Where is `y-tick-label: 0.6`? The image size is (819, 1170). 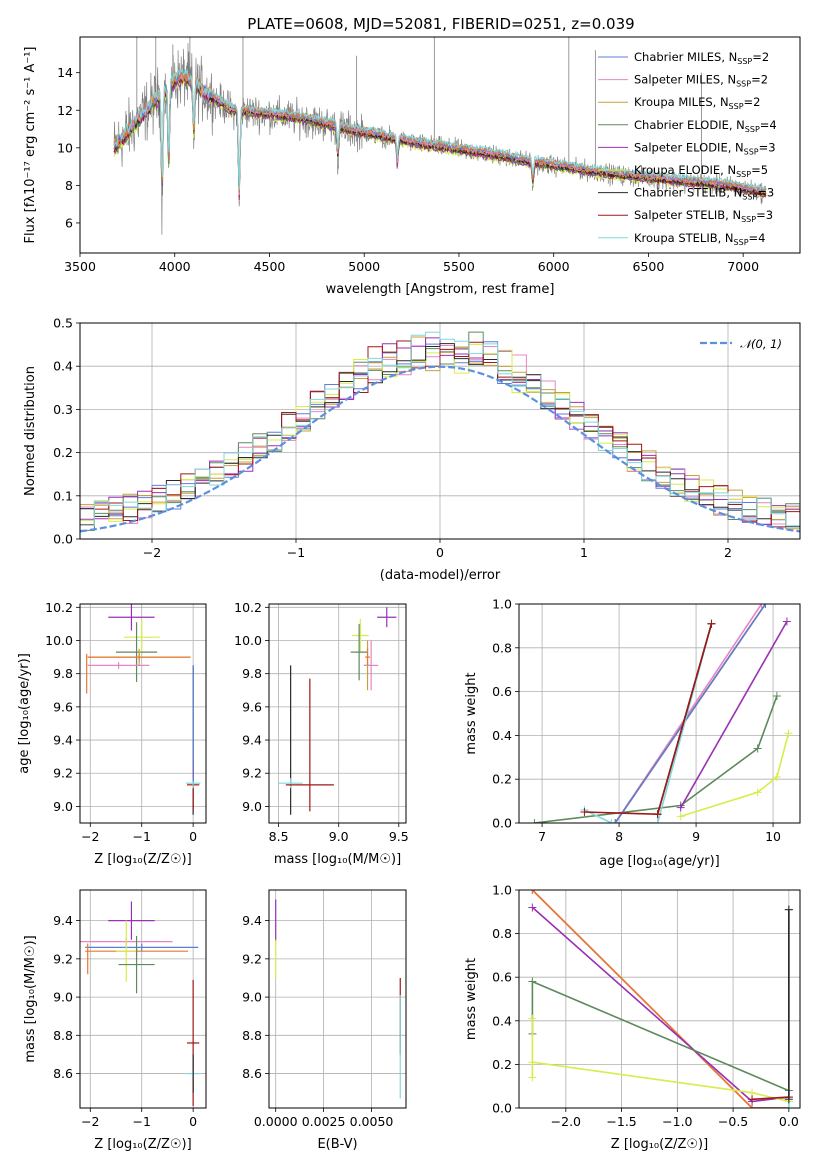 y-tick-label: 0.6 is located at coordinates (502, 977).